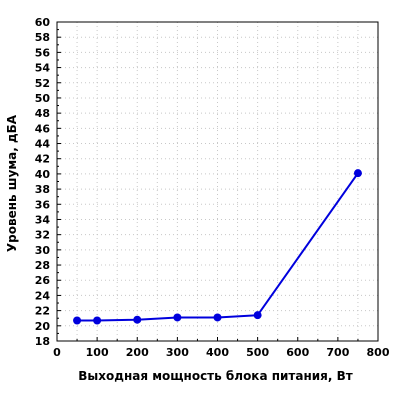 Image resolution: width=400 pixels, height=400 pixels. What do you see at coordinates (42, 265) in the screenshot?
I see `y-tick-label: 28` at bounding box center [42, 265].